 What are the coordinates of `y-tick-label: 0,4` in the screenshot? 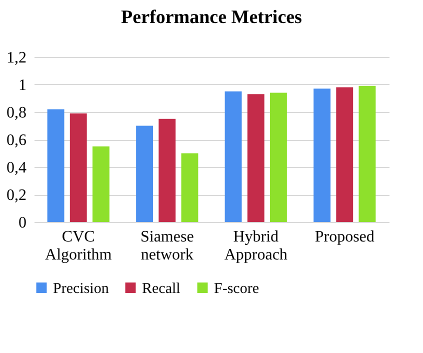 It's located at (16, 168).